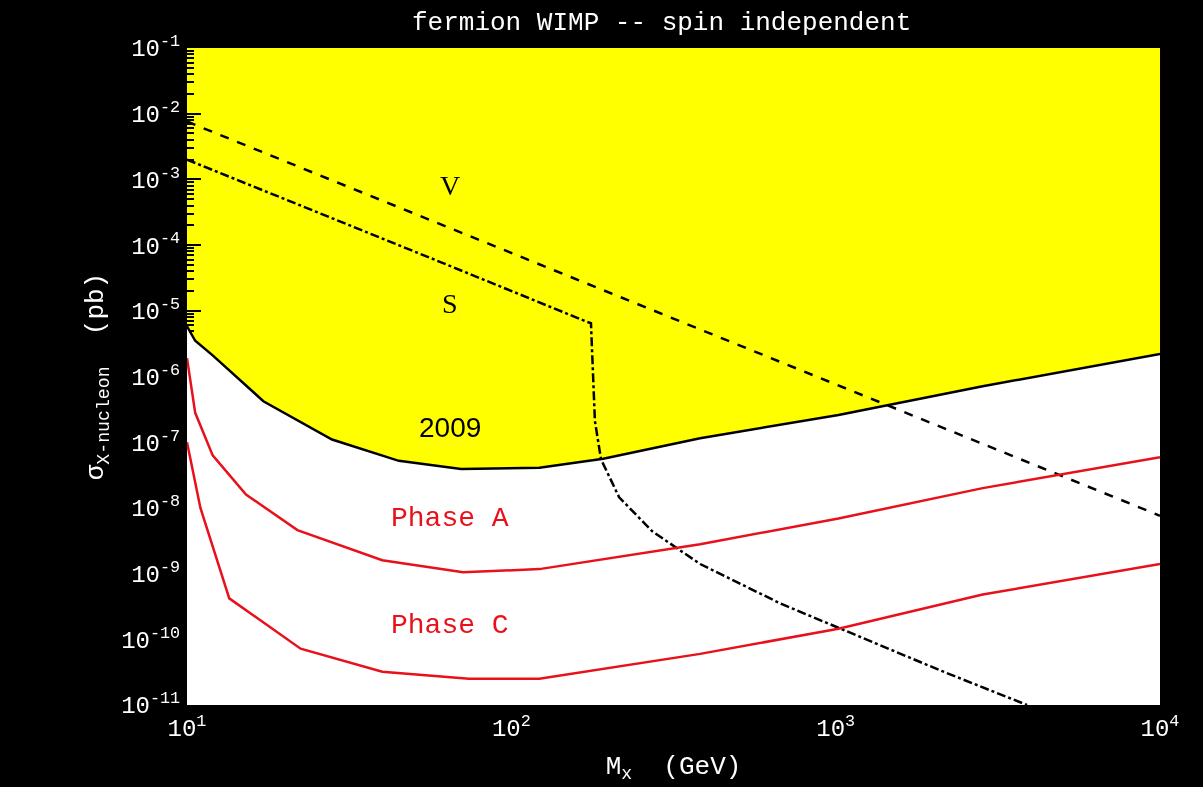 The width and height of the screenshot is (1203, 787). Describe the element at coordinates (156, 179) in the screenshot. I see `y-tick-label: 10$^{-3}$` at that location.